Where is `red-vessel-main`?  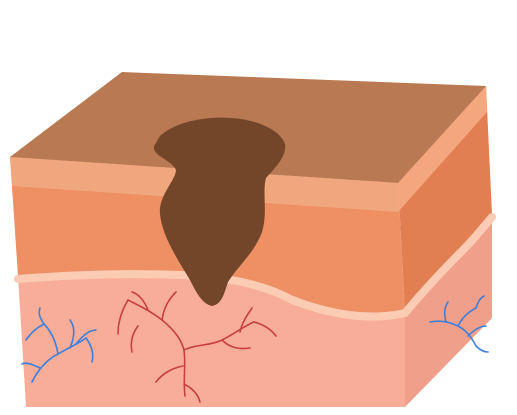 red-vessel-main is located at coordinates (156, 348).